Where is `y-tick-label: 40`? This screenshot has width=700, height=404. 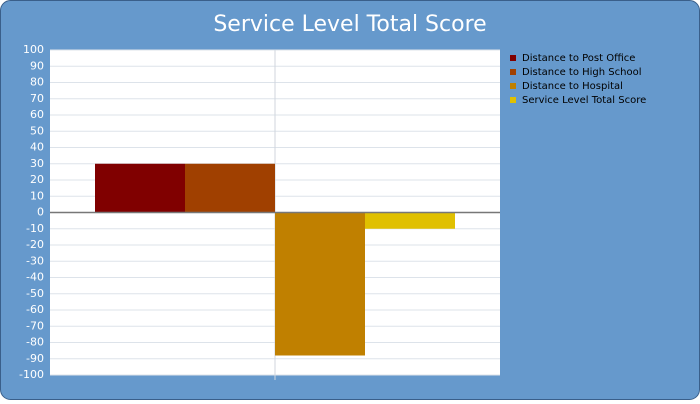 y-tick-label: 40 is located at coordinates (37, 147).